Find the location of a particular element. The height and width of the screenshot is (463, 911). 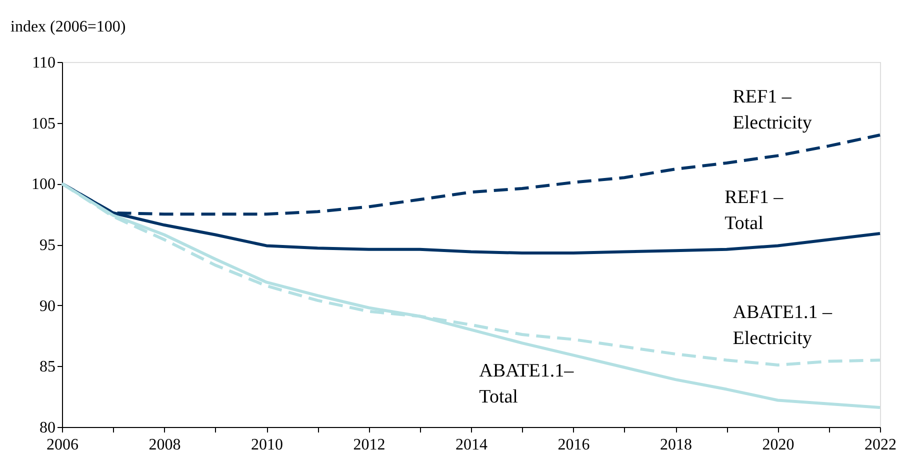

y-tick-label: 90 is located at coordinates (48, 306).